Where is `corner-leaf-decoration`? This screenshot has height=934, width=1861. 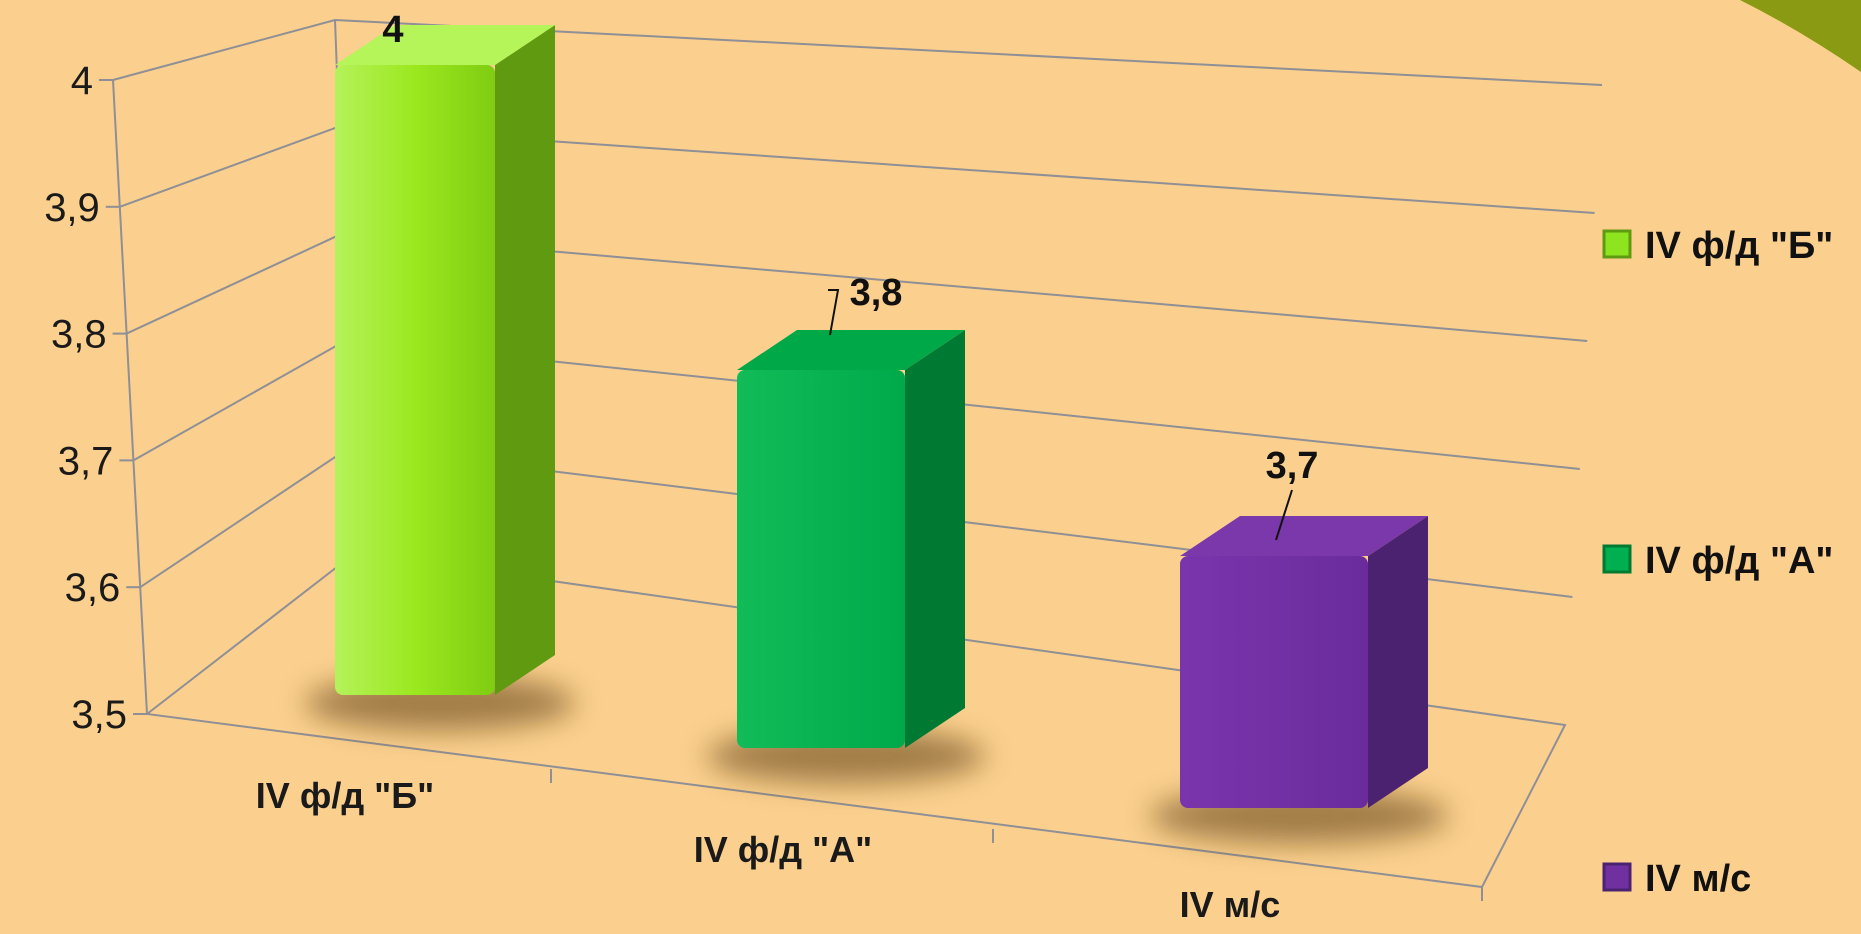 corner-leaf-decoration is located at coordinates (1800, 36).